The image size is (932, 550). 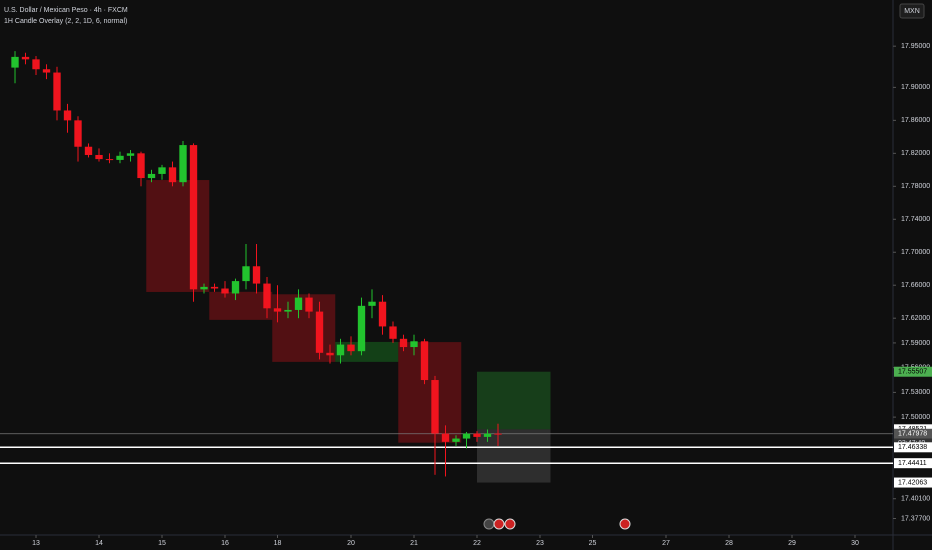 I want to click on x-tick-label: 28, so click(x=729, y=543).